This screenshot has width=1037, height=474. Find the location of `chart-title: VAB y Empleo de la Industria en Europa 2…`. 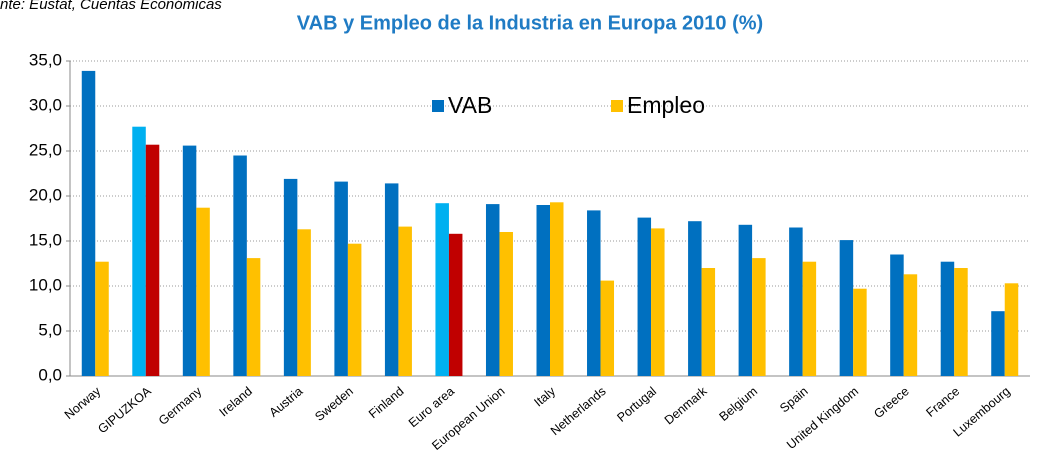

chart-title: VAB y Empleo de la Industria en Europa 2… is located at coordinates (530, 23).